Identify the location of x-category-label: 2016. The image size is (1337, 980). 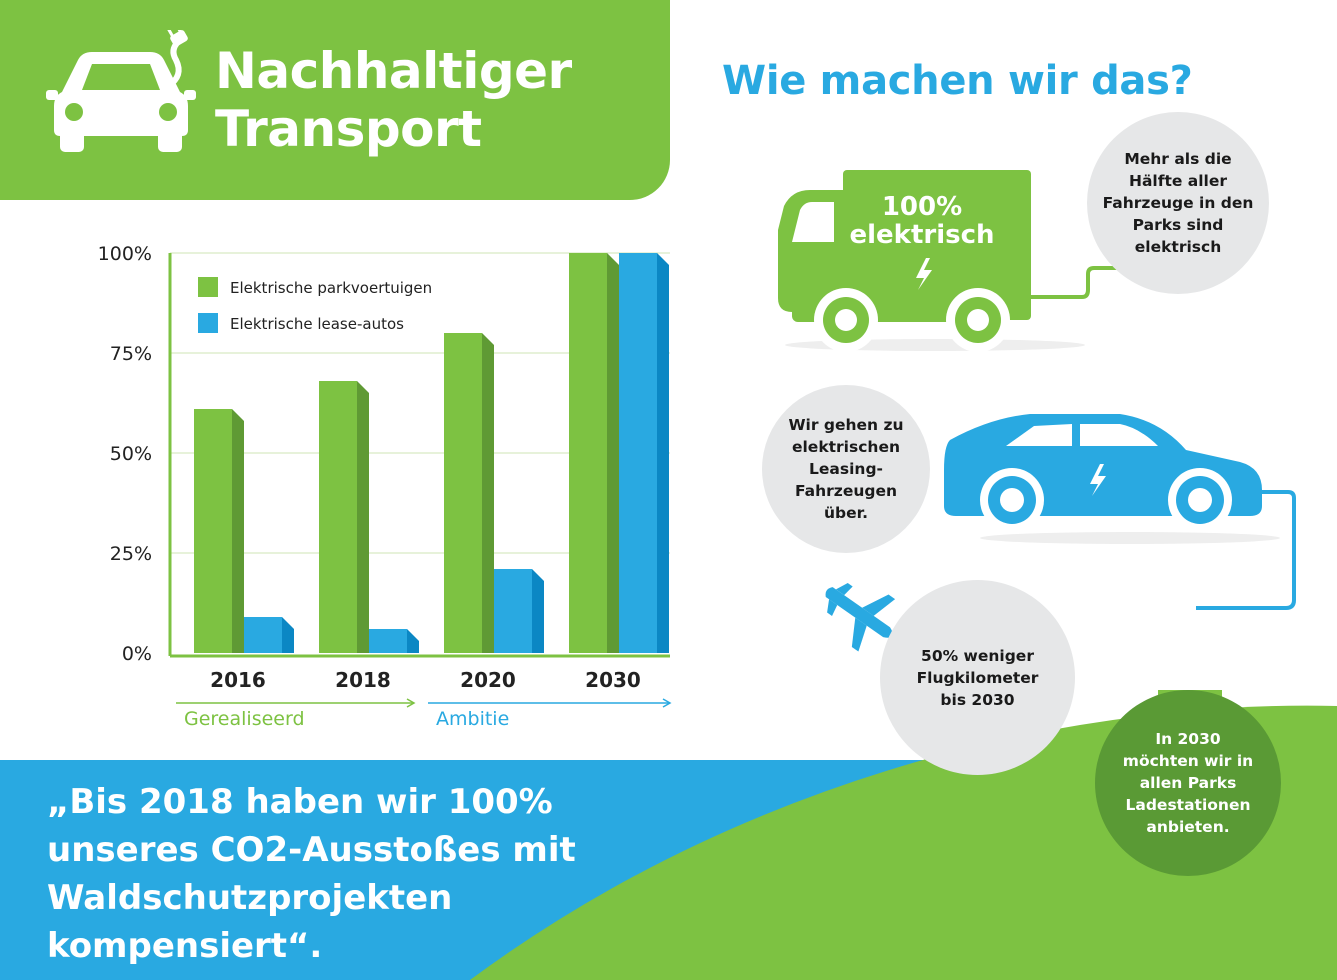
(238, 680).